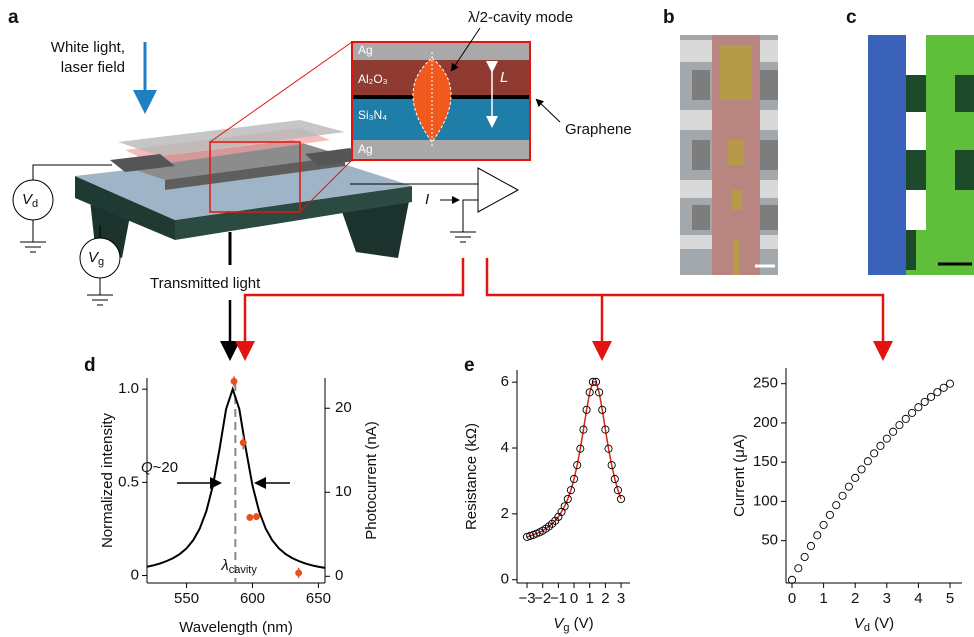  Describe the element at coordinates (542, 598) in the screenshot. I see `x-tick-label: −2` at that location.